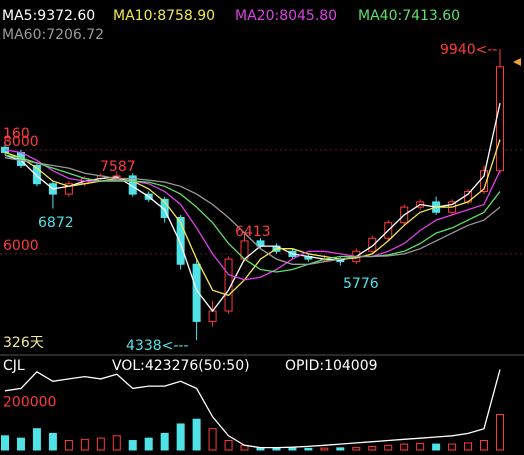 This screenshot has height=455, width=524. I want to click on y-tick-label: 8000, so click(21, 142).